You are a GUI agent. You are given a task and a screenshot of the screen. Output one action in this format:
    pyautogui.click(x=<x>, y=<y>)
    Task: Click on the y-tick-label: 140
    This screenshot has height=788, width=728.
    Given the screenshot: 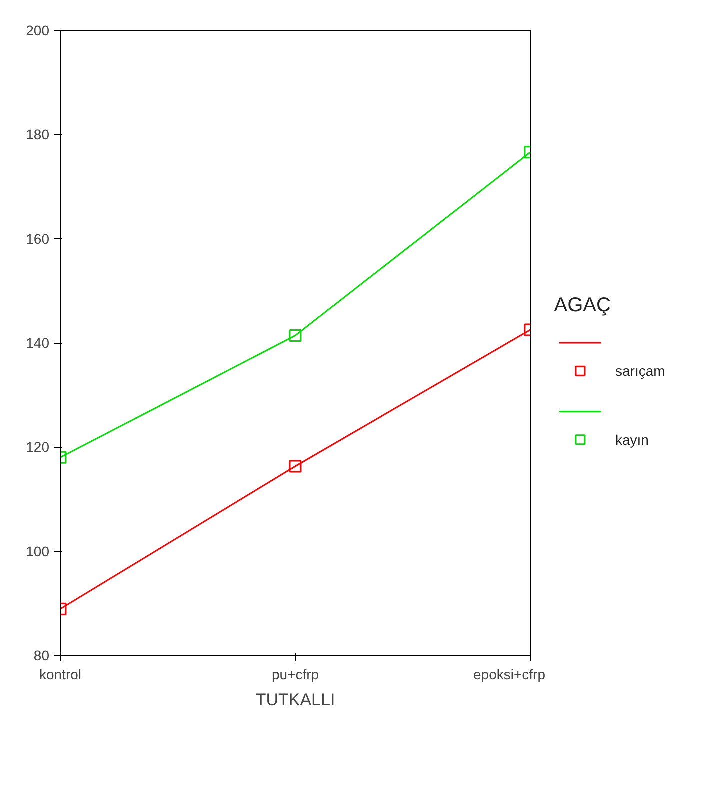 What is the action you would take?
    pyautogui.click(x=38, y=343)
    